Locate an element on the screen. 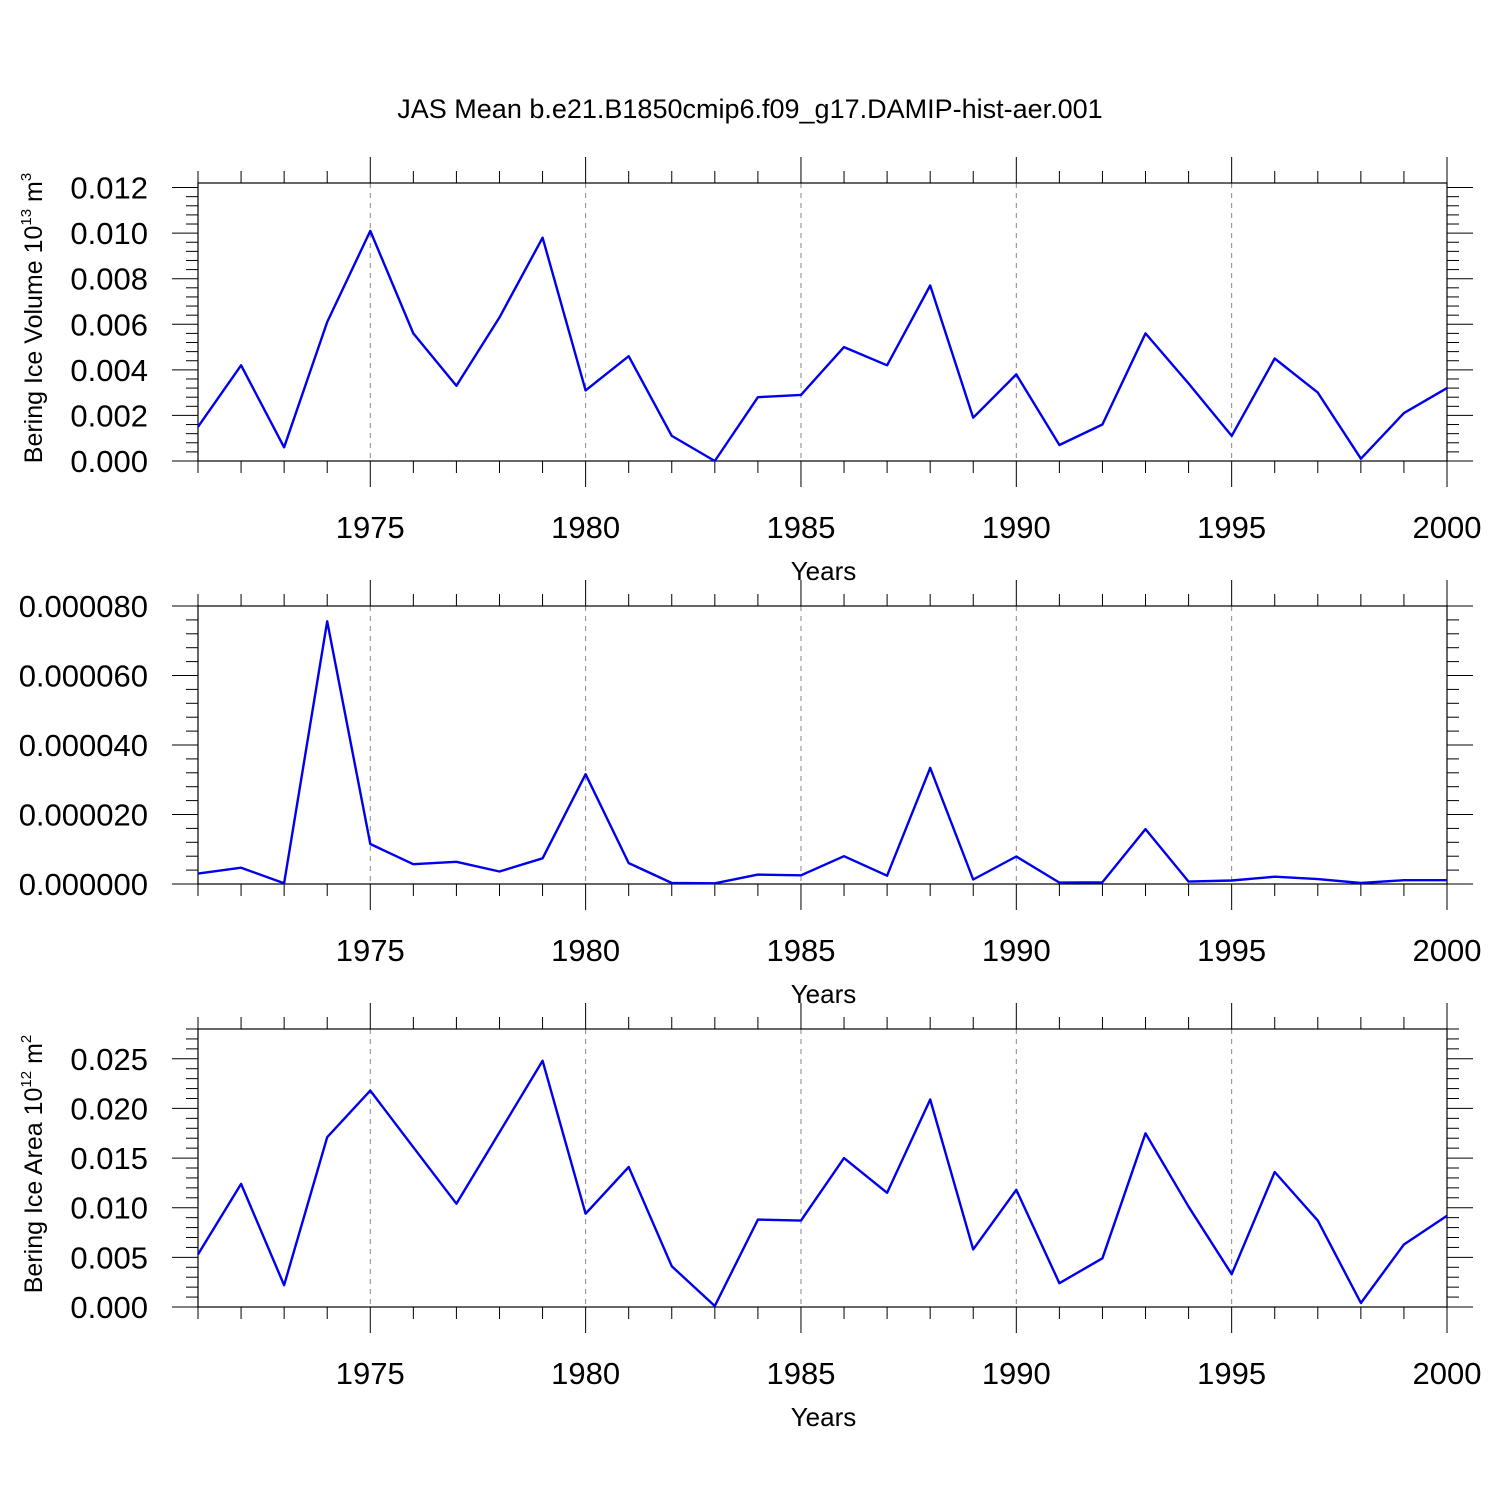  y-tick-label: 0.006 is located at coordinates (109, 324).